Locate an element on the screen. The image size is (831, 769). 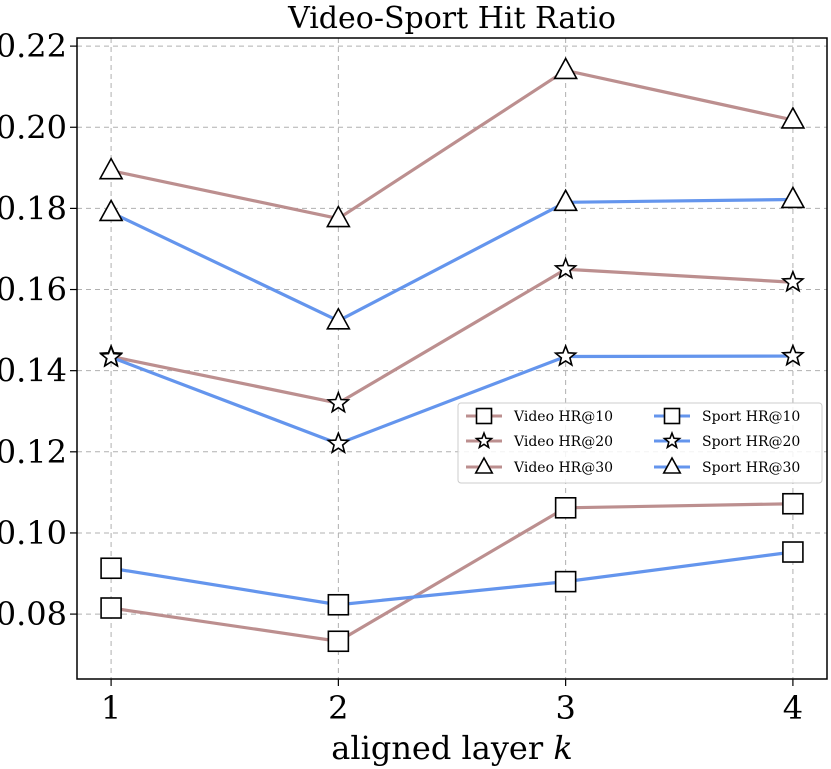
x-tick-label: 2 is located at coordinates (338, 708).